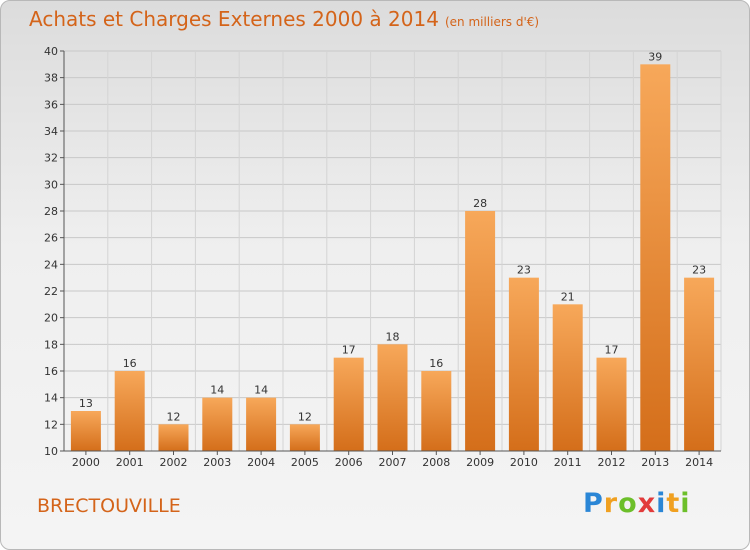 This screenshot has width=750, height=550. I want to click on x-tick-label: 2009, so click(480, 462).